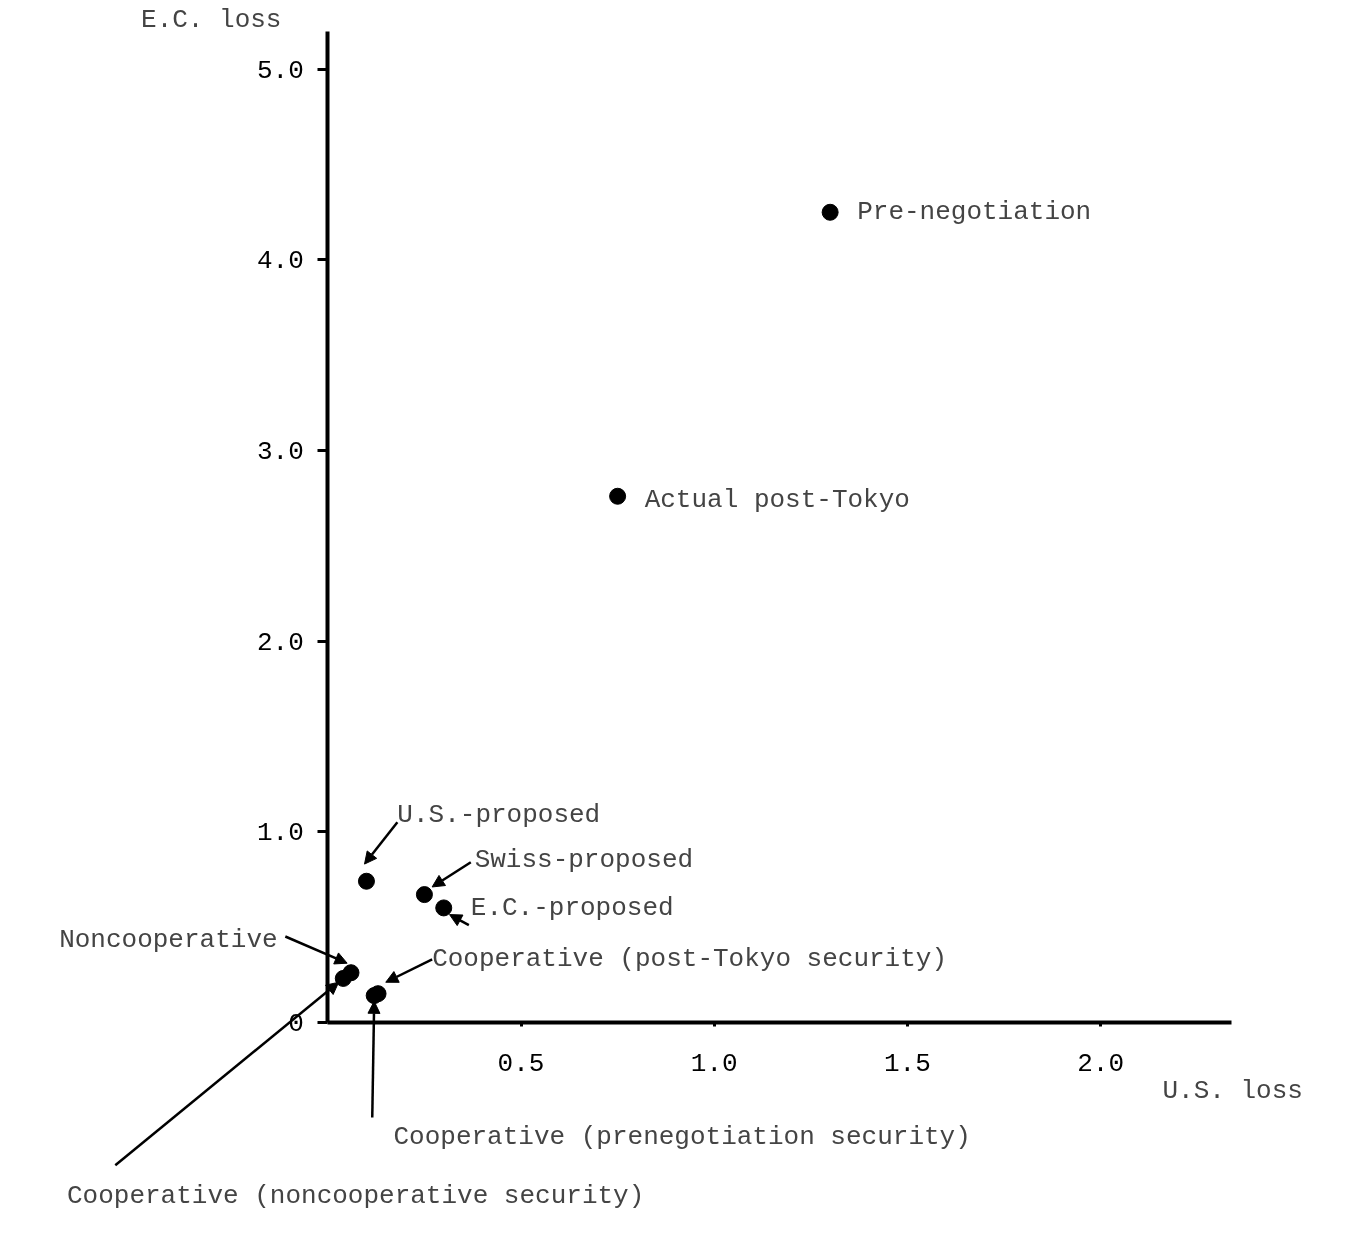  I want to click on x-tick-label: 0.5, so click(521, 1064).